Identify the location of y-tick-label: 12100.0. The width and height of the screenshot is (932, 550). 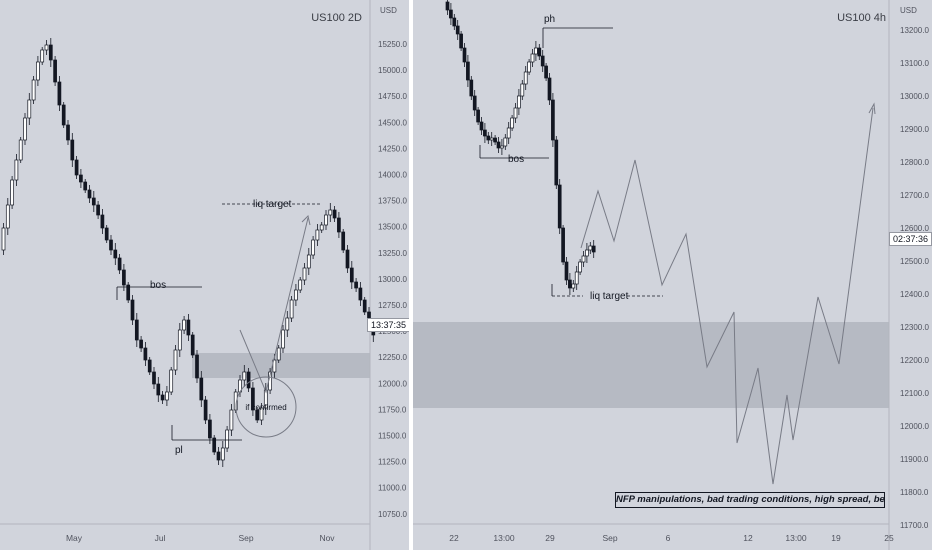
(914, 393).